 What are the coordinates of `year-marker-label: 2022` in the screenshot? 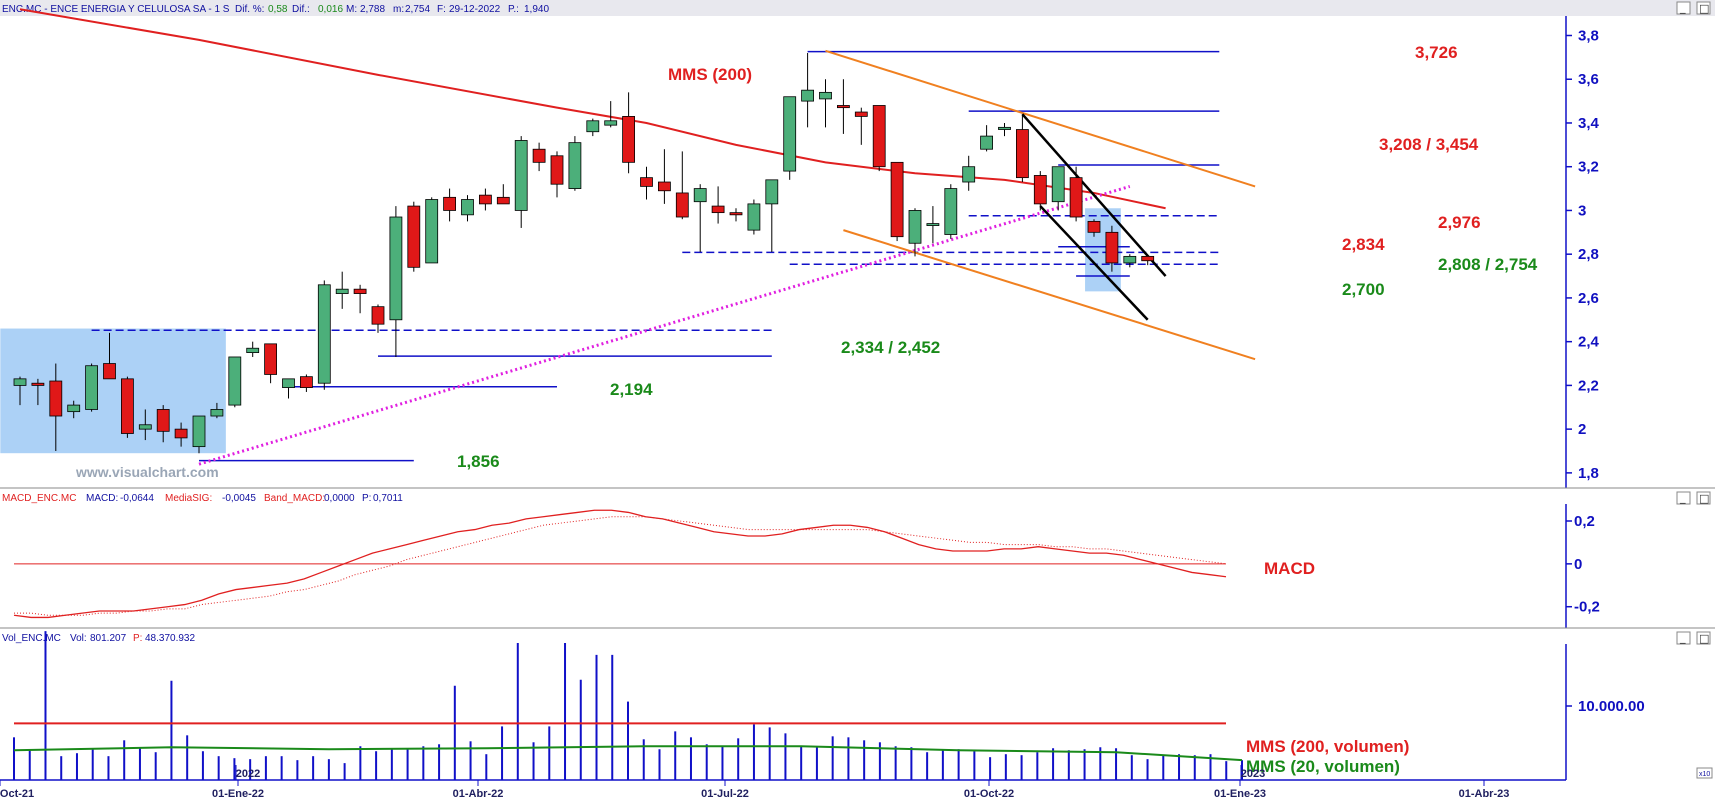 It's located at (248, 774).